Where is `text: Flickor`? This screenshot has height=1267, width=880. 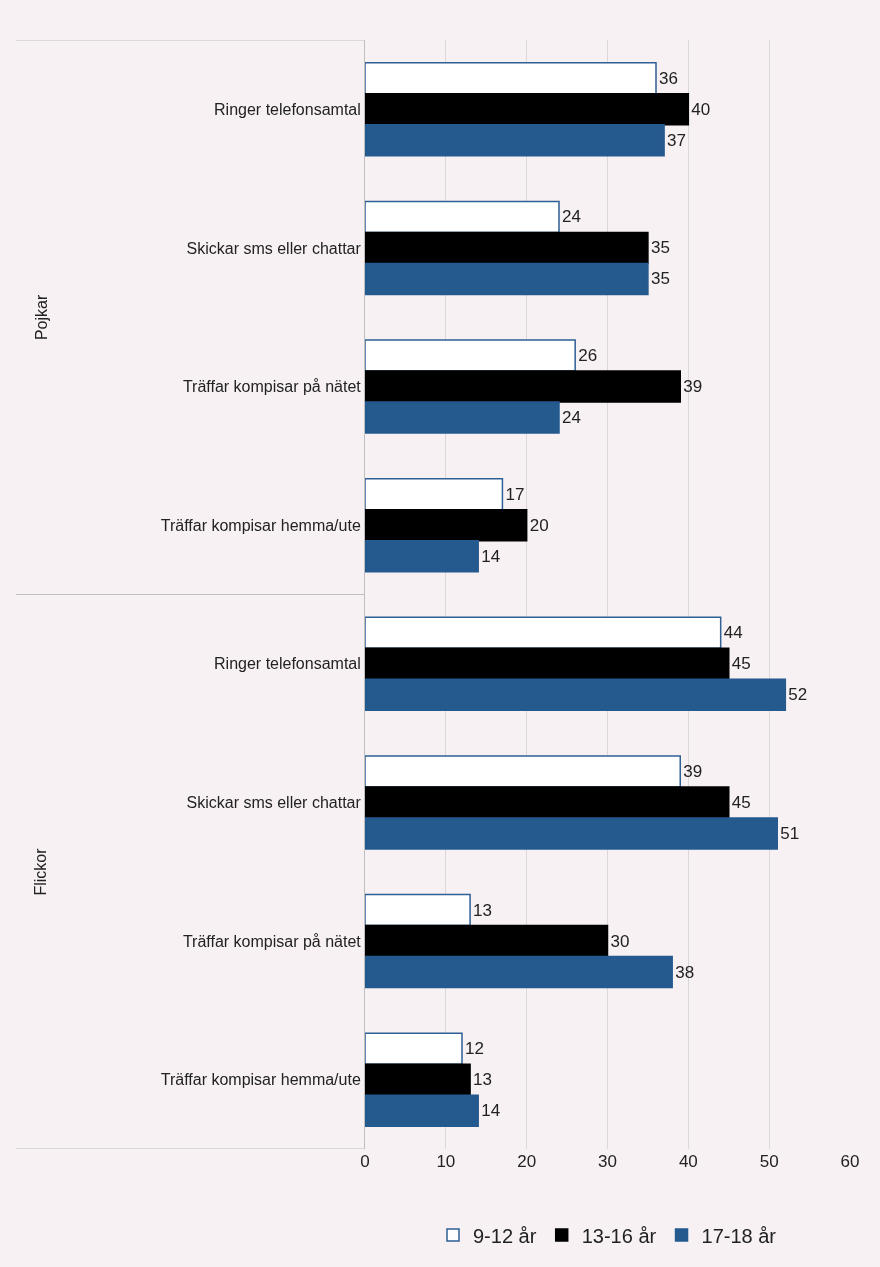 text: Flickor is located at coordinates (41, 871).